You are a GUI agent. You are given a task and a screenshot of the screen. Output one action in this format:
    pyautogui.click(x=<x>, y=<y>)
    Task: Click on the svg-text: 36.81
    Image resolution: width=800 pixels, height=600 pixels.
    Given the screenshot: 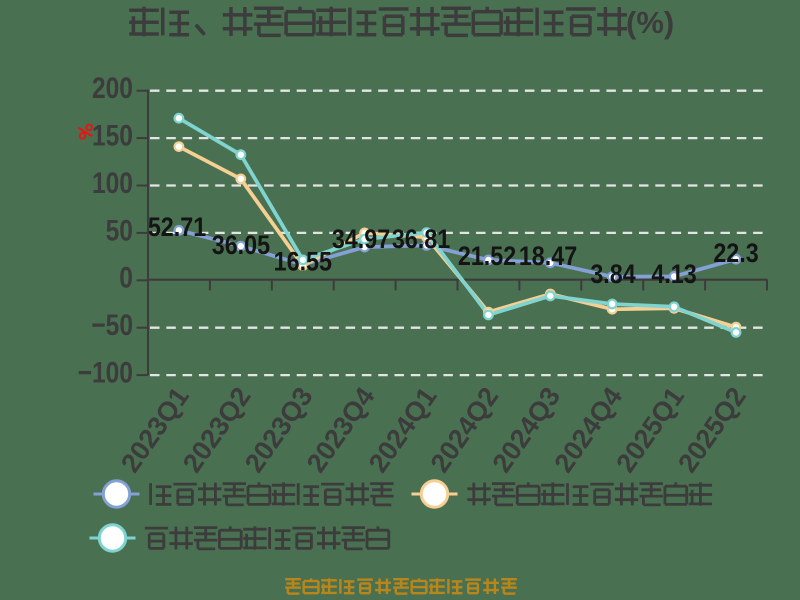 What is the action you would take?
    pyautogui.click(x=421, y=240)
    